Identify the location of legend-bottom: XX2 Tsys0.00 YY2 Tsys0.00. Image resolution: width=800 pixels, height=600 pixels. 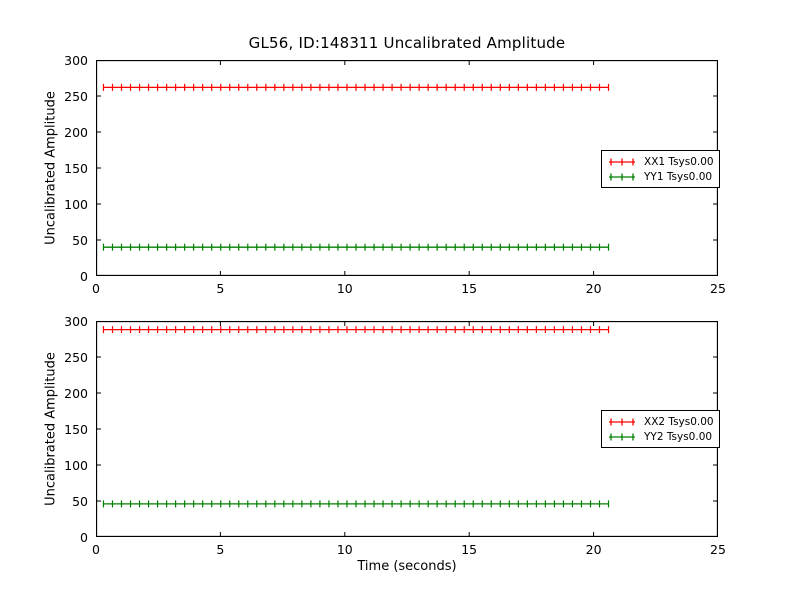
(660, 429).